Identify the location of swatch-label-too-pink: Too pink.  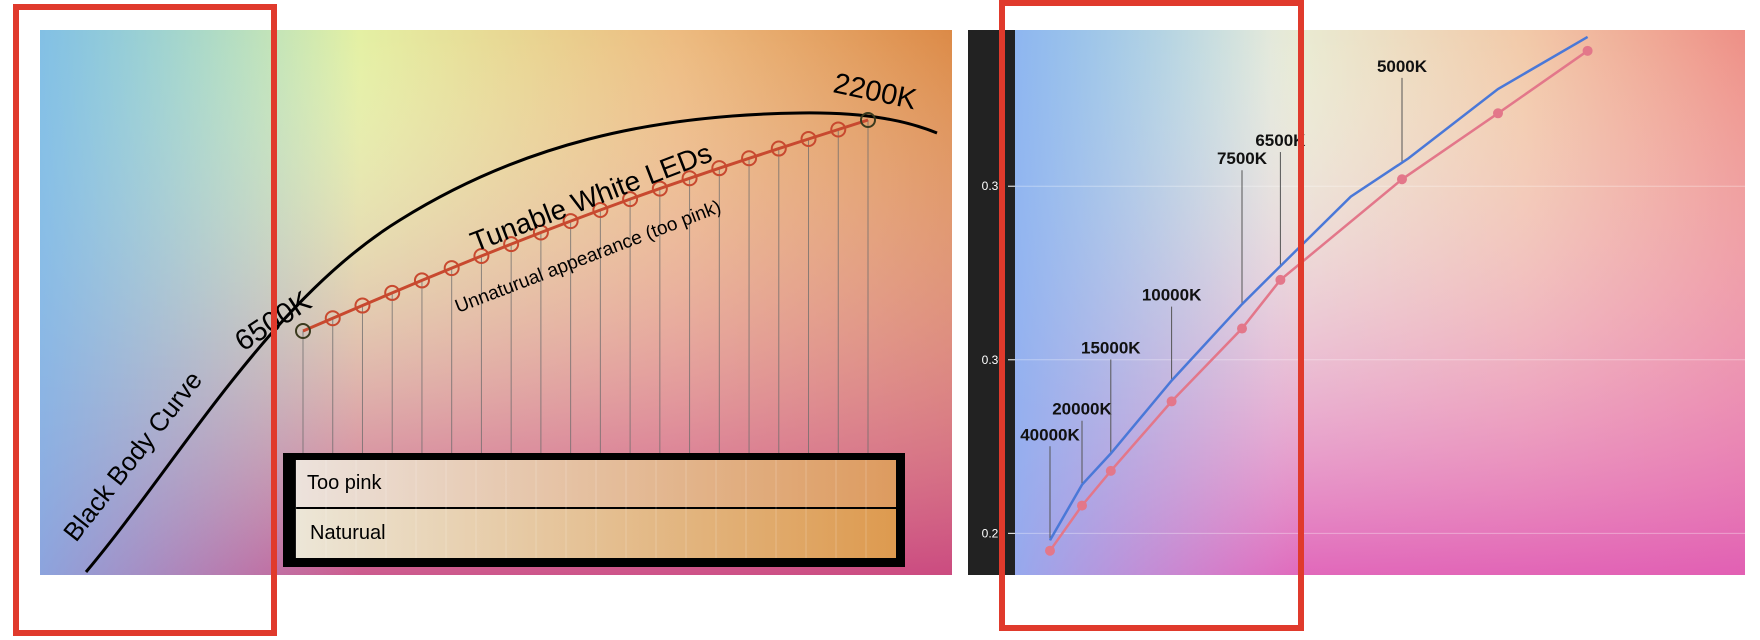
(344, 483).